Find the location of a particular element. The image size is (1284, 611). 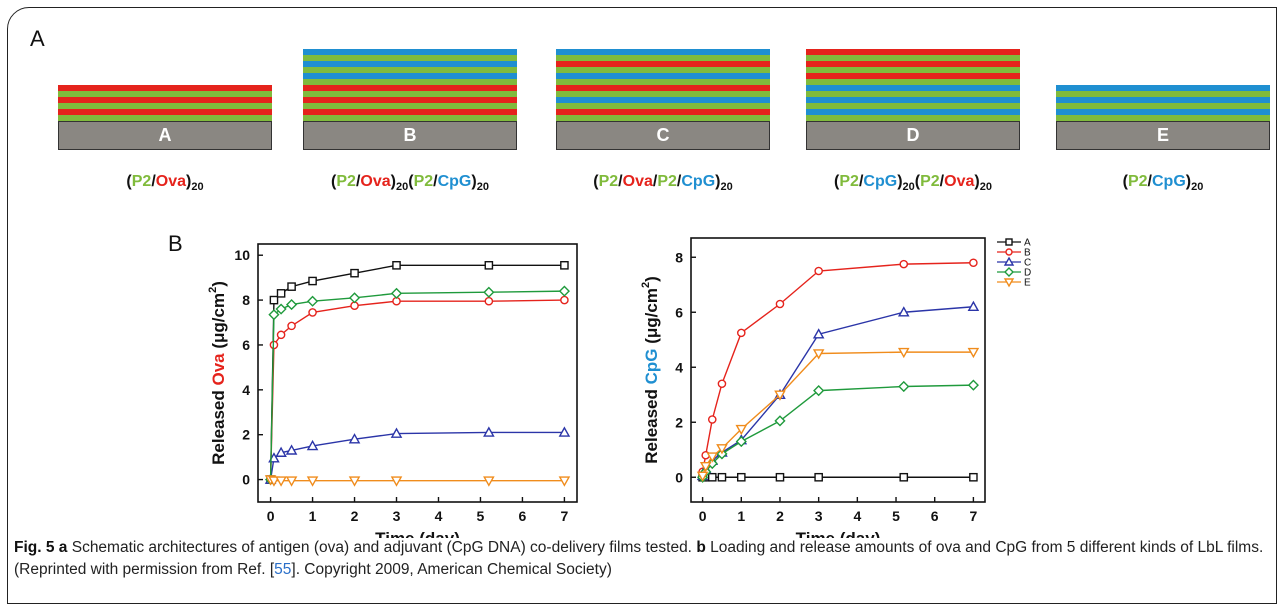

caption-reference-link: 55 is located at coordinates (283, 569).